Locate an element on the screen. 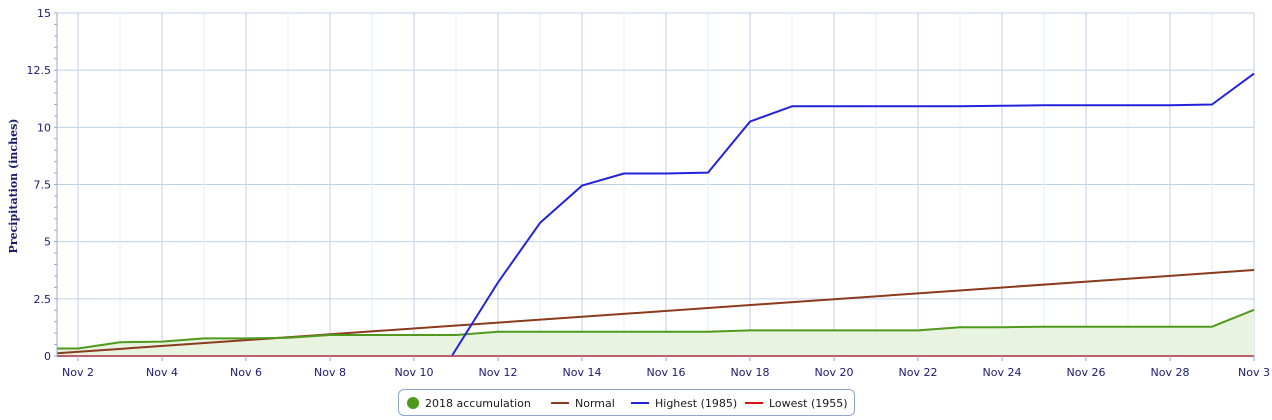 The height and width of the screenshot is (420, 1272). legend-label: Normal is located at coordinates (595, 403).